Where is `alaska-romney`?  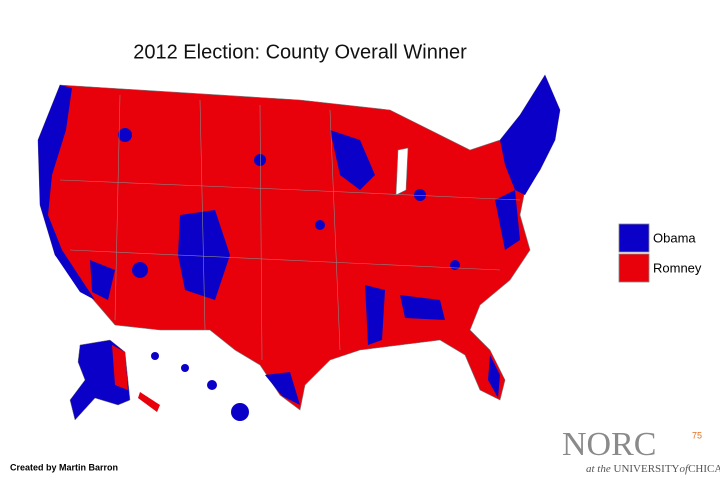
alaska-romney is located at coordinates (120, 367).